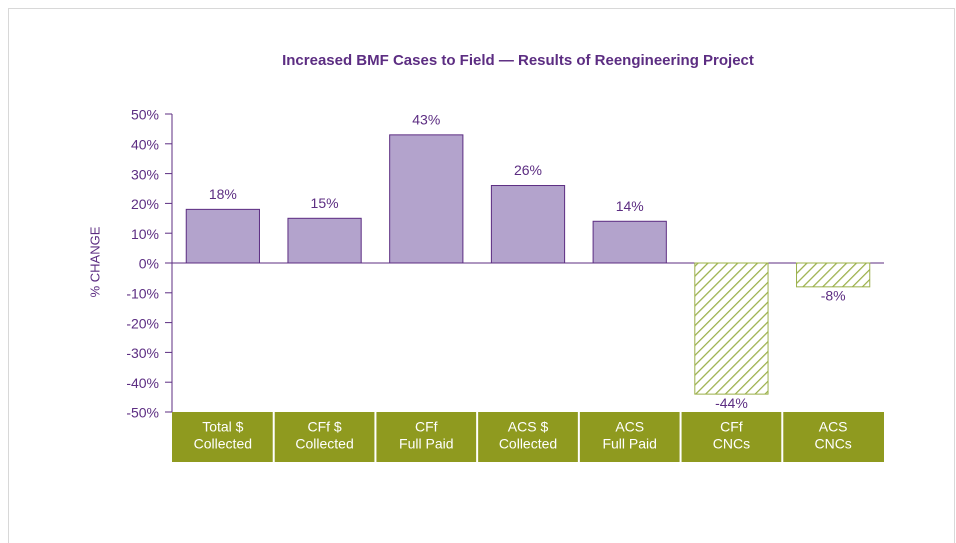 The width and height of the screenshot is (956, 543). I want to click on y-tick-label: -40%, so click(142, 383).